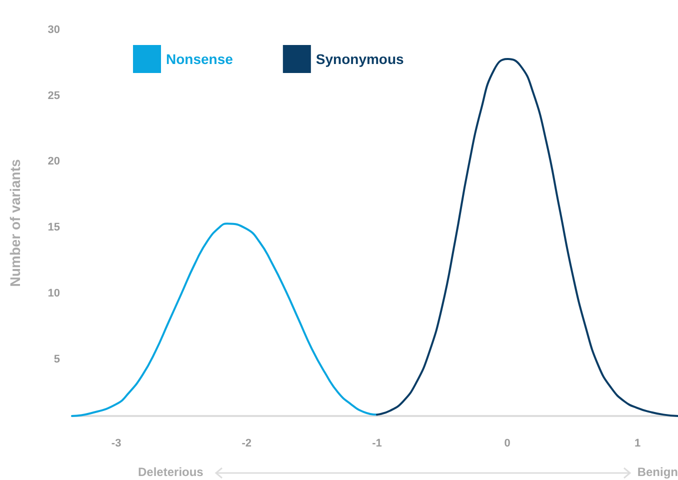  What do you see at coordinates (116, 444) in the screenshot?
I see `x-tick-label: -3` at bounding box center [116, 444].